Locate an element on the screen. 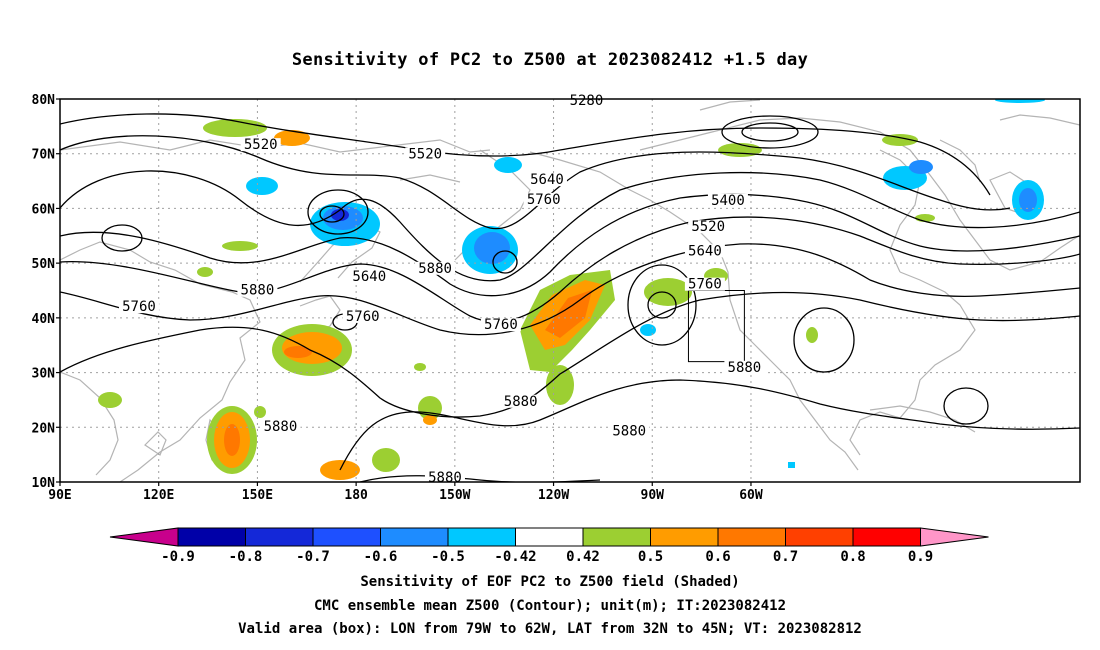 The image size is (1100, 650). lat-tick-label: 80N is located at coordinates (44, 100).